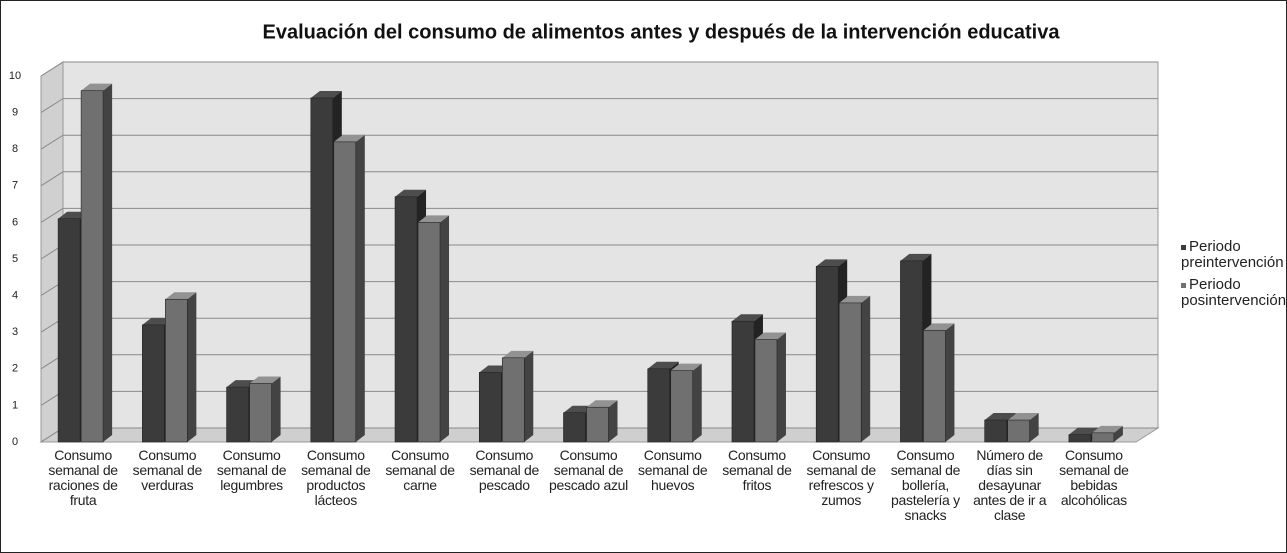 The height and width of the screenshot is (553, 1287). What do you see at coordinates (15, 113) in the screenshot?
I see `y-tick-label: 9` at bounding box center [15, 113].